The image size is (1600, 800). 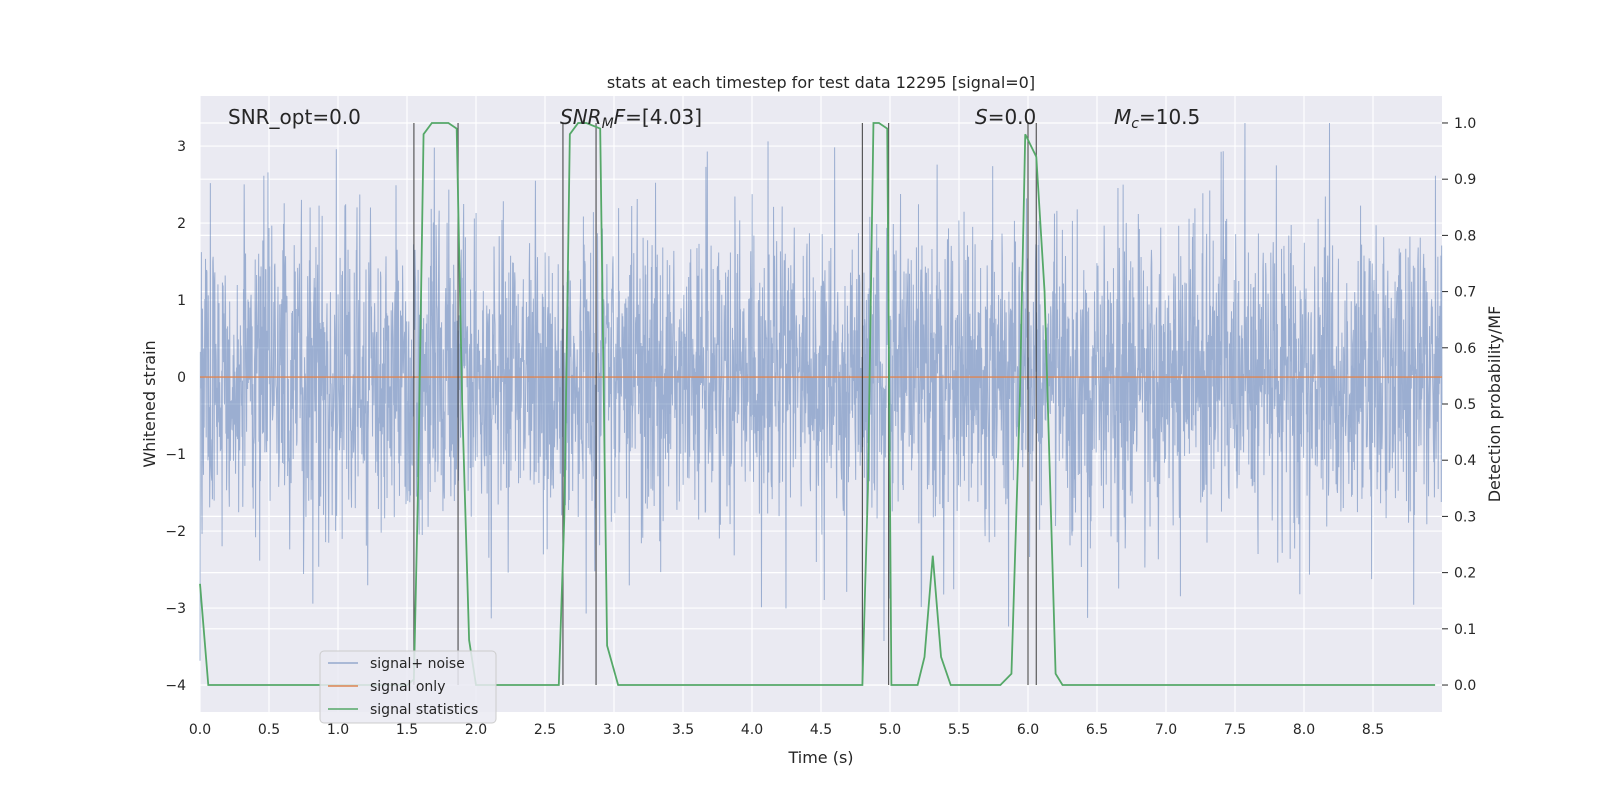 What do you see at coordinates (608, 124) in the screenshot?
I see `annotation-snr-mf-sub: M` at bounding box center [608, 124].